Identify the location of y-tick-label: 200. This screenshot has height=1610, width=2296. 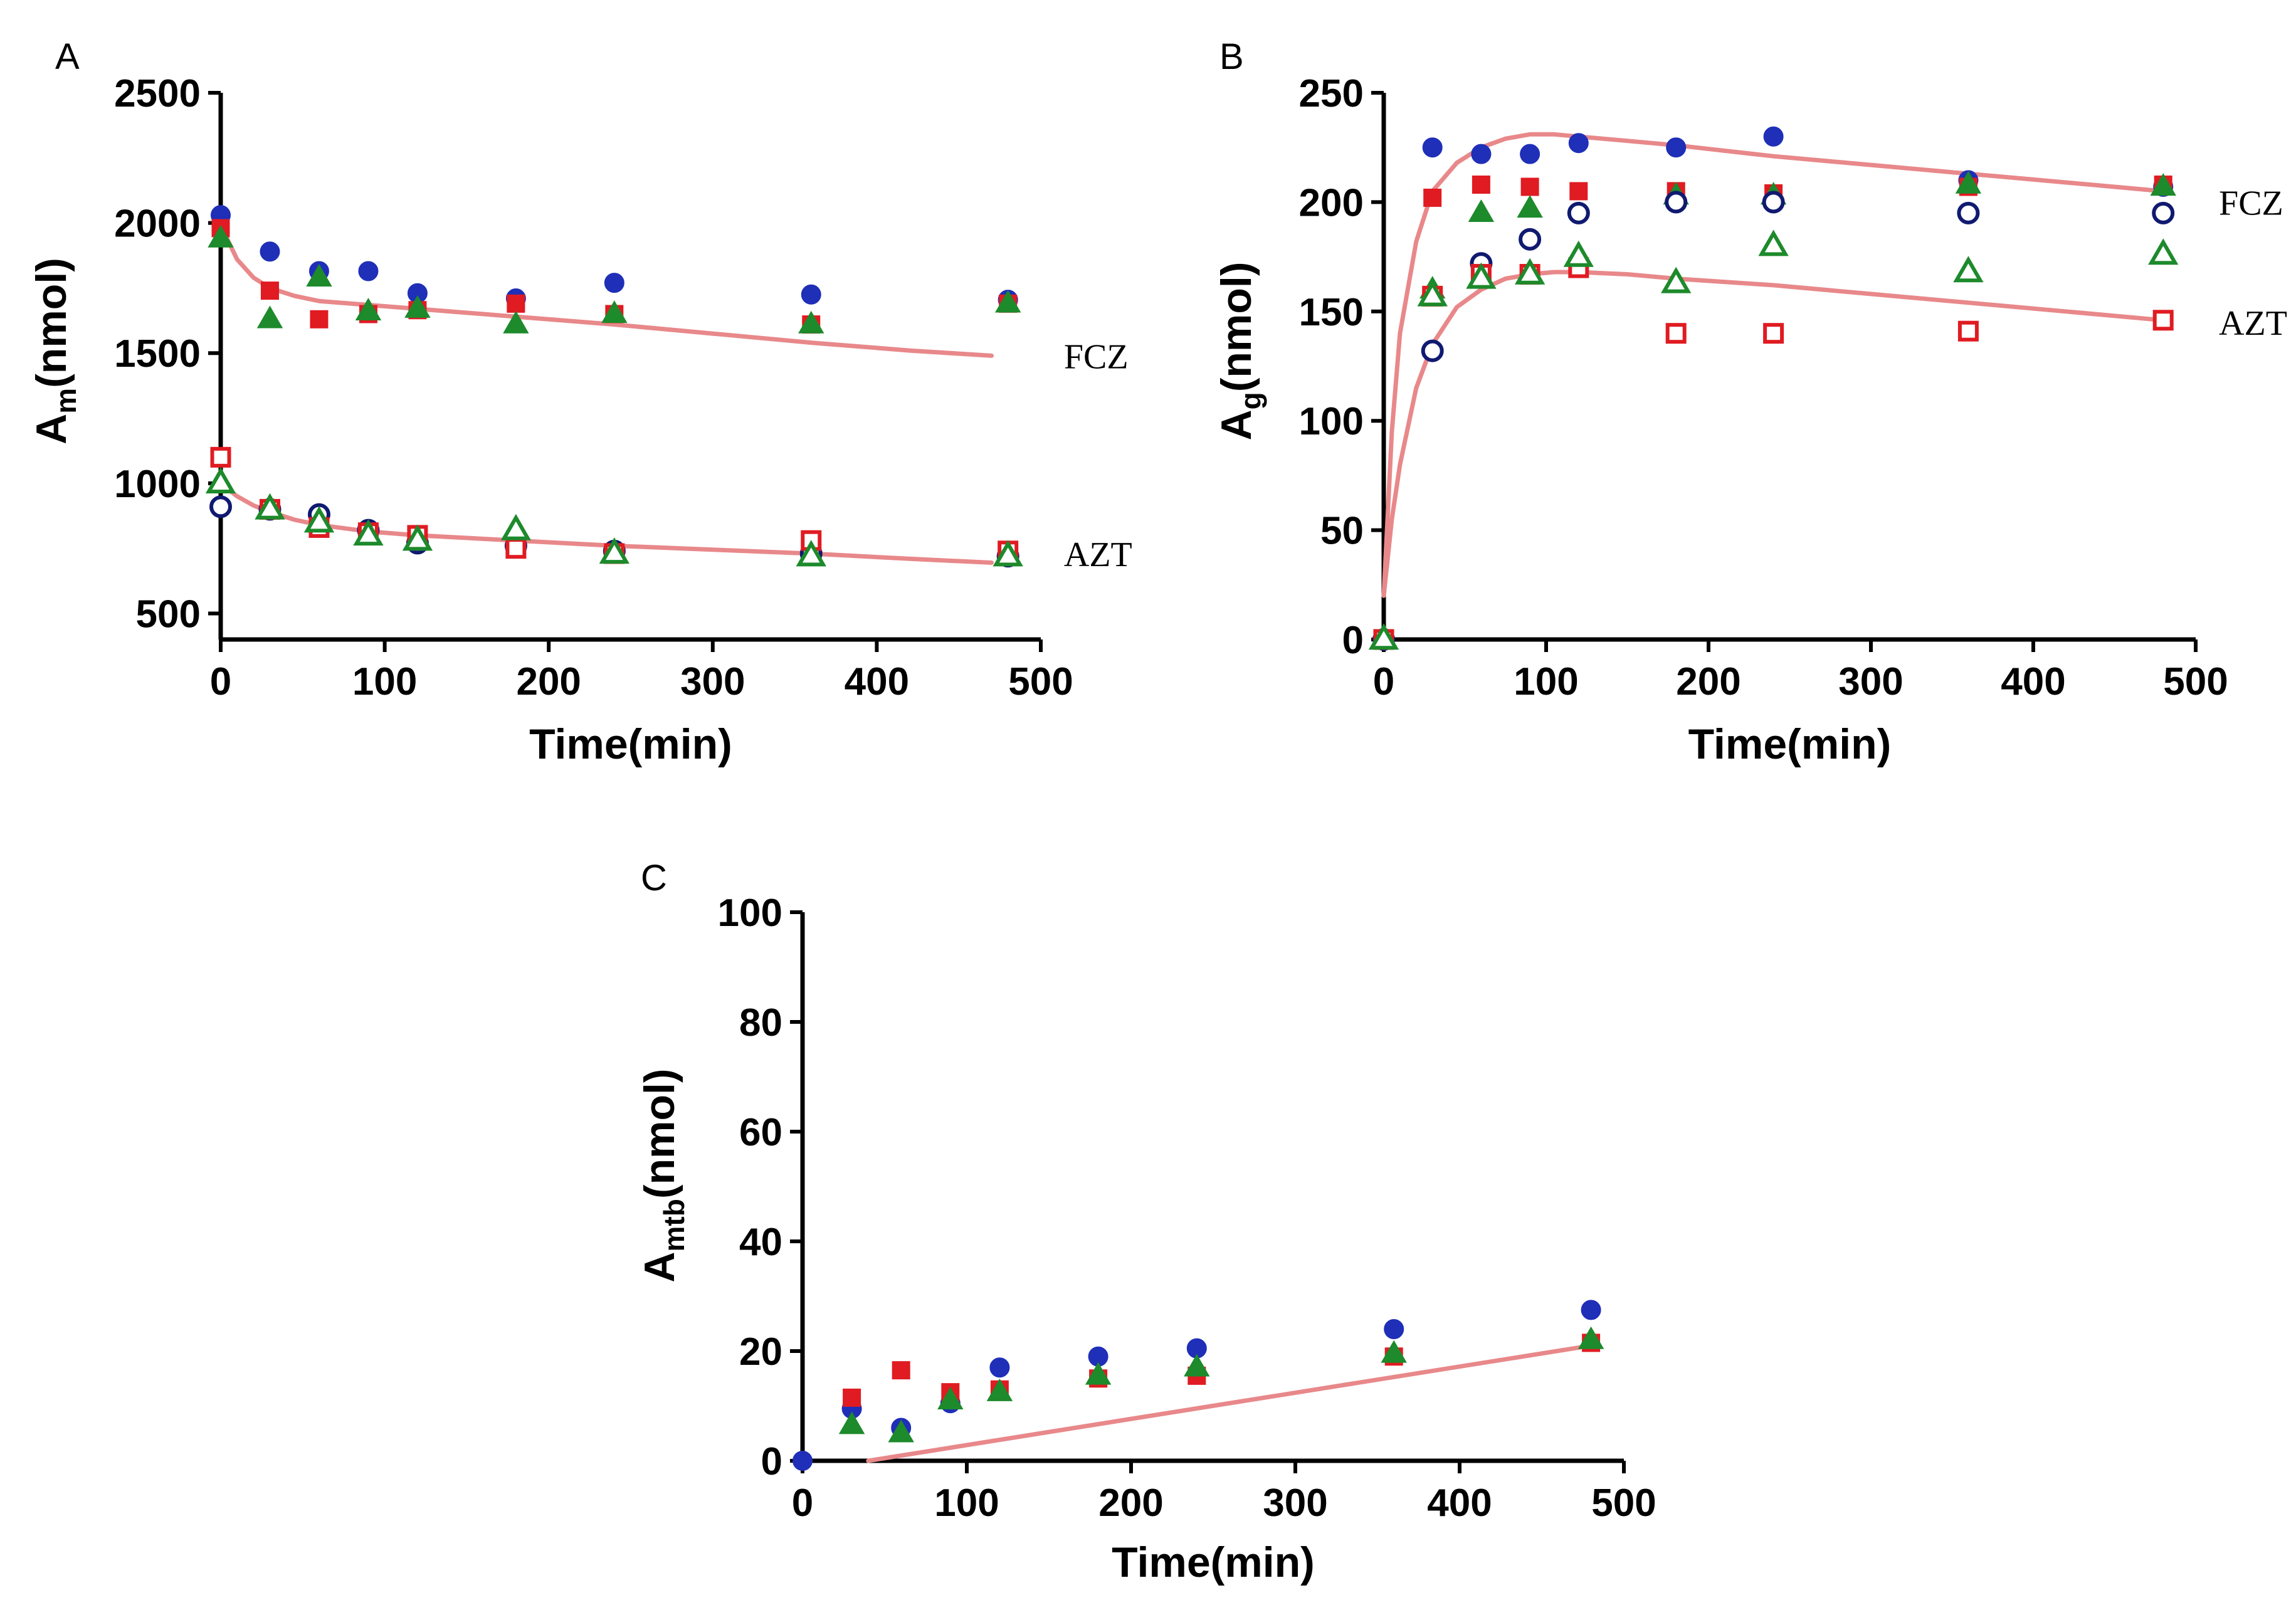
(1331, 202).